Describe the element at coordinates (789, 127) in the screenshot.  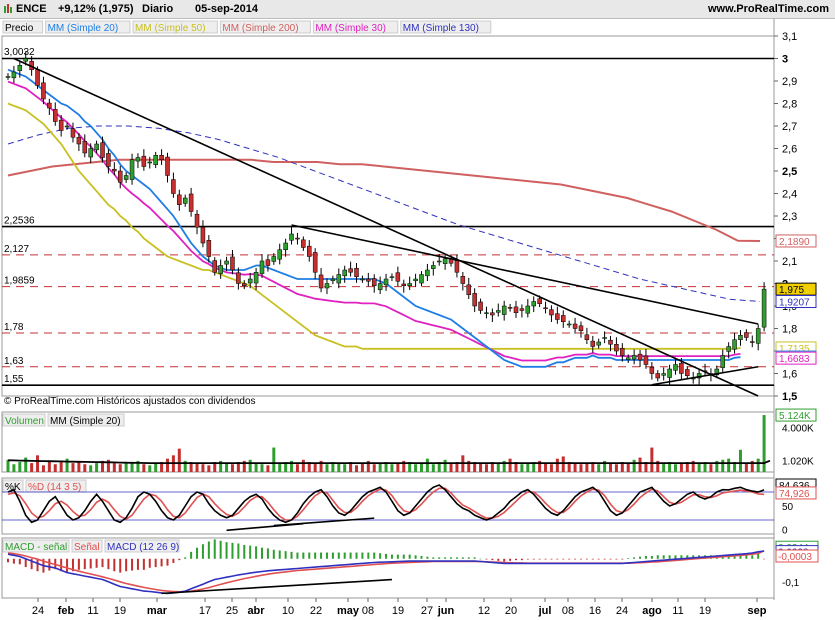
I see `y-tick-label: 2,7` at that location.